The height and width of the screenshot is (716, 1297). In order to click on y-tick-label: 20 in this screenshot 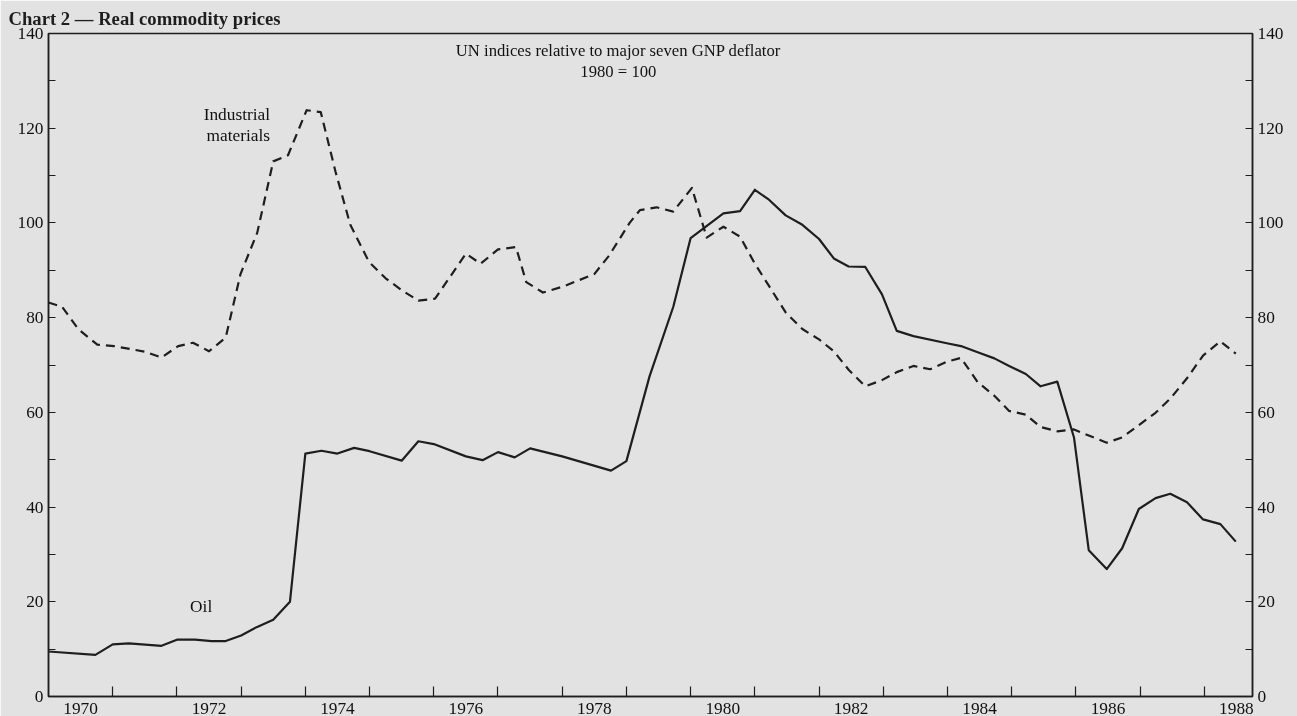, I will do `click(35, 602)`.